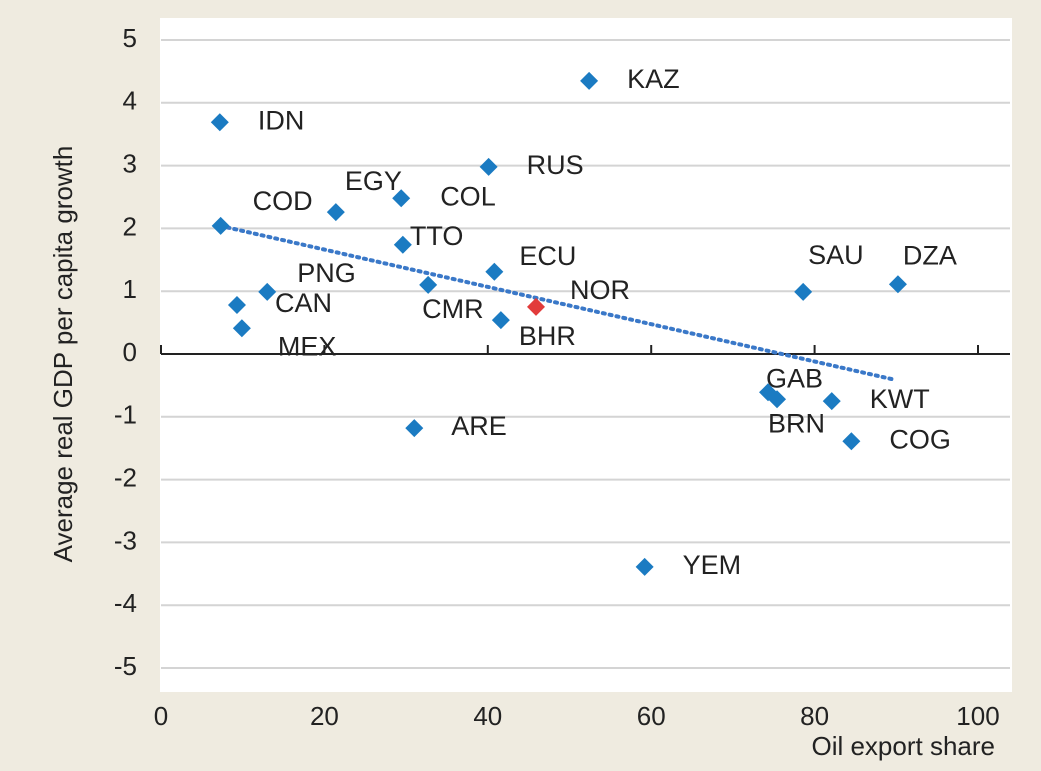  Describe the element at coordinates (651, 716) in the screenshot. I see `x-tick-label: 60` at that location.